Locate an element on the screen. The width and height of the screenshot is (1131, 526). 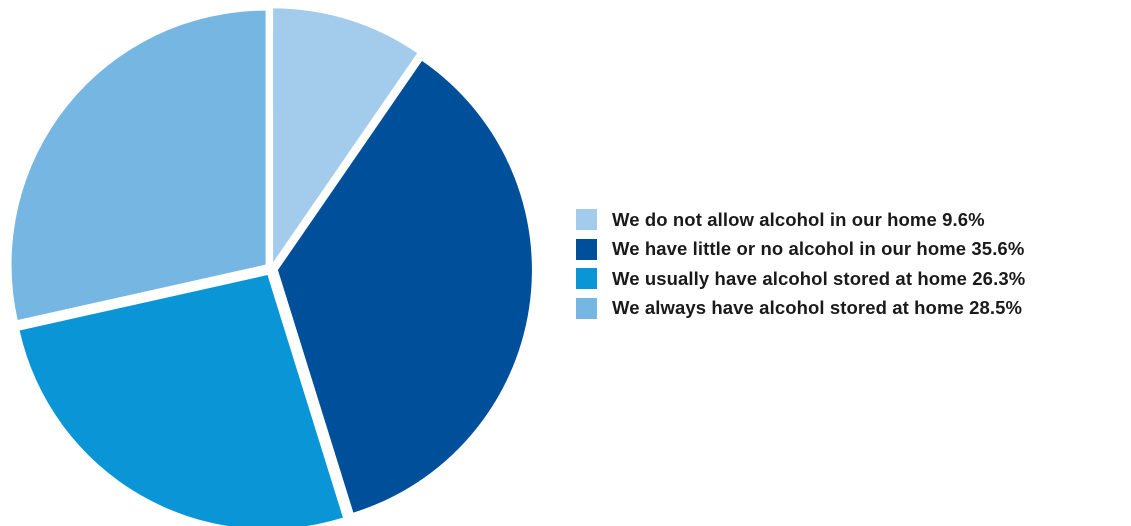
legend-swatch-always-stored is located at coordinates (586, 308).